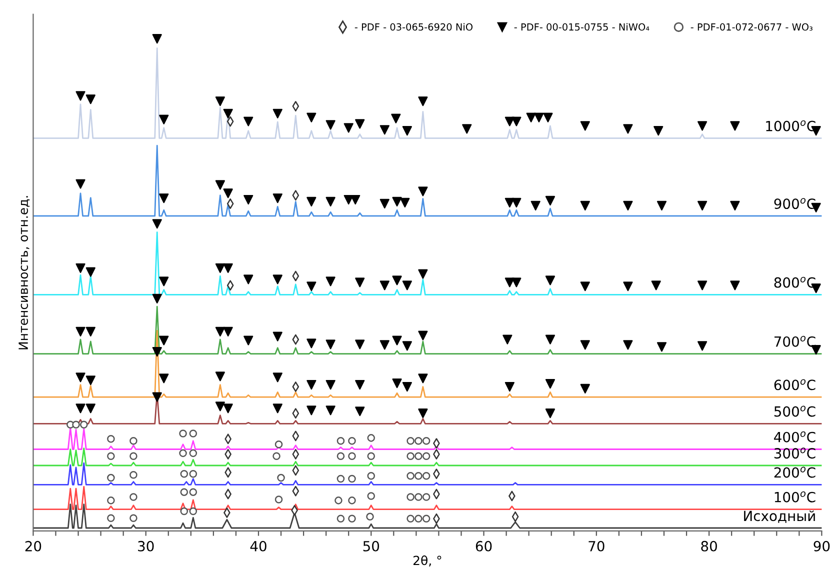 This screenshot has width=830, height=574. I want to click on y-axis-title: Интенсивность, отн.ед., so click(24, 273).